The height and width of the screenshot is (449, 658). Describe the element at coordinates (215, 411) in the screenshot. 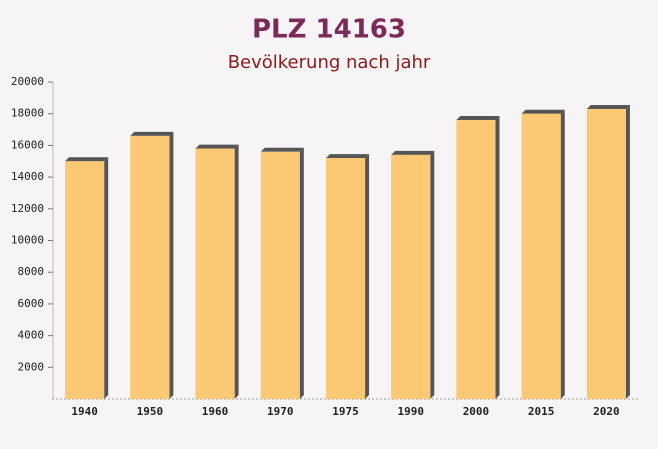

I see `x-tick-label: 1960` at that location.